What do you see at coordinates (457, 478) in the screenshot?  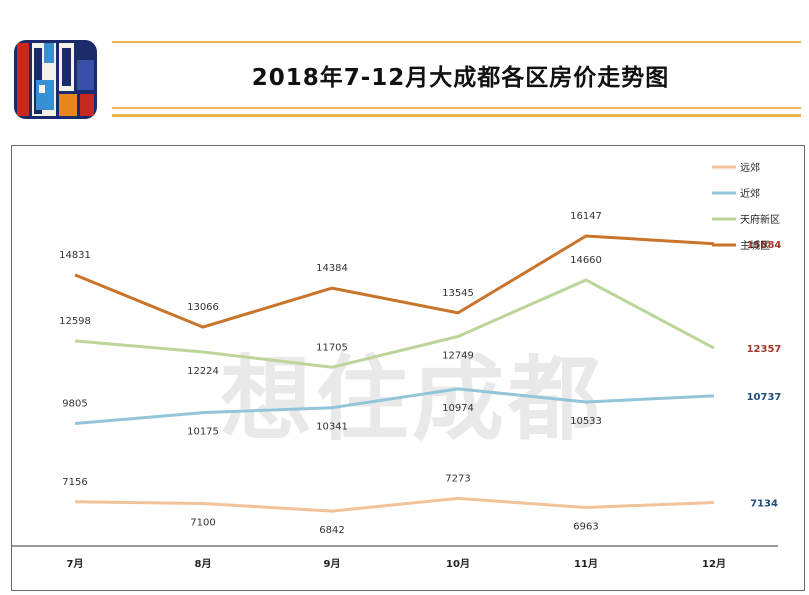 I see `data-label: 7273` at bounding box center [457, 478].